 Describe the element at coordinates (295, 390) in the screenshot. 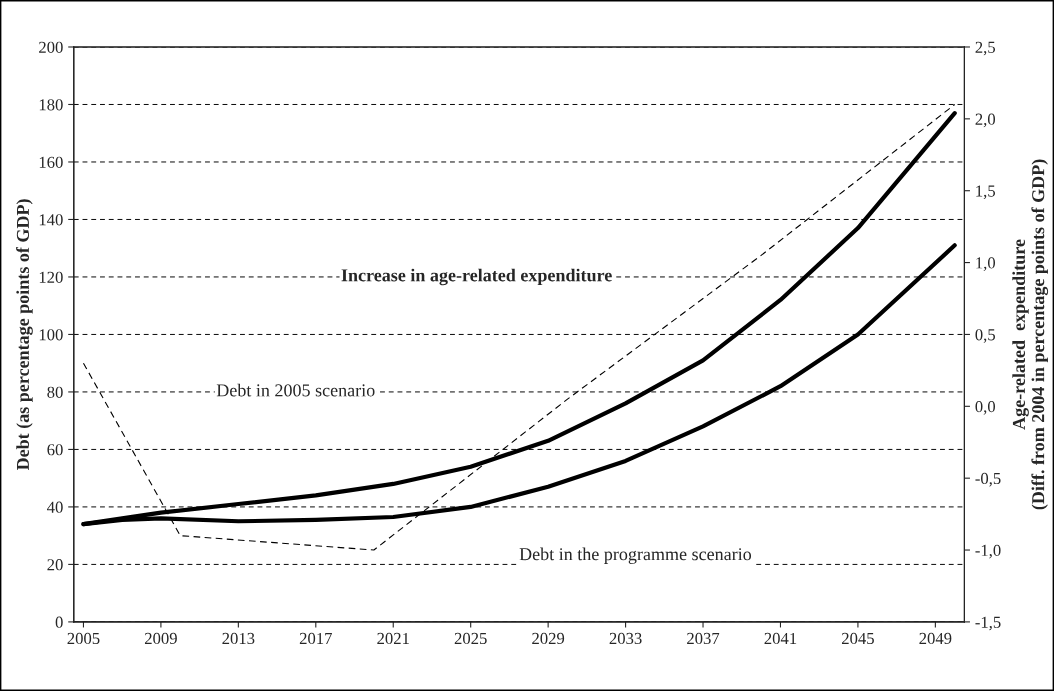

I see `annotation: Debt in 2005 scenario` at that location.